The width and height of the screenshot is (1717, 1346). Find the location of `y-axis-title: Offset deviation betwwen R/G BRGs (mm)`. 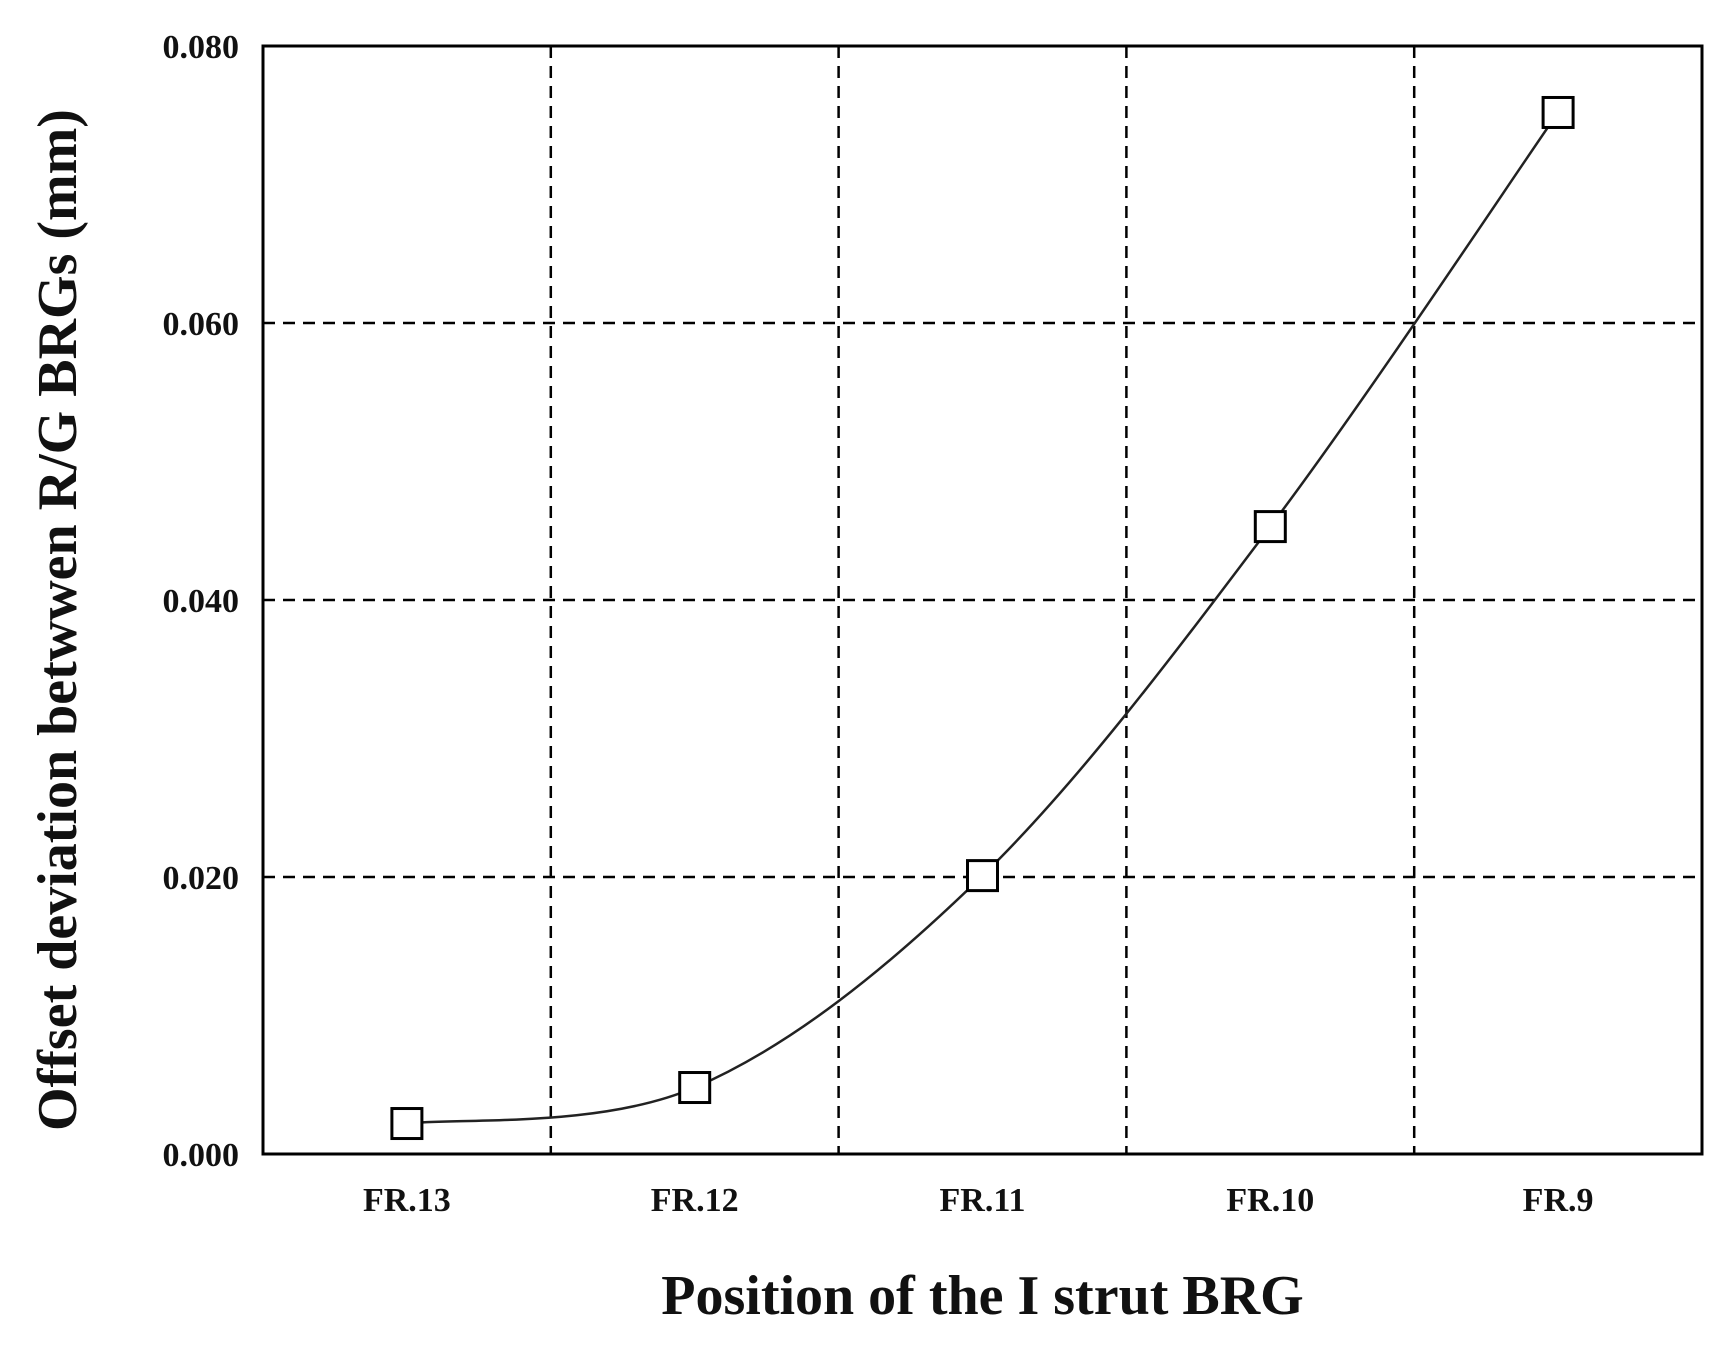

y-axis-title: Offset deviation betwwen R/G BRGs (mm) is located at coordinates (58, 620).